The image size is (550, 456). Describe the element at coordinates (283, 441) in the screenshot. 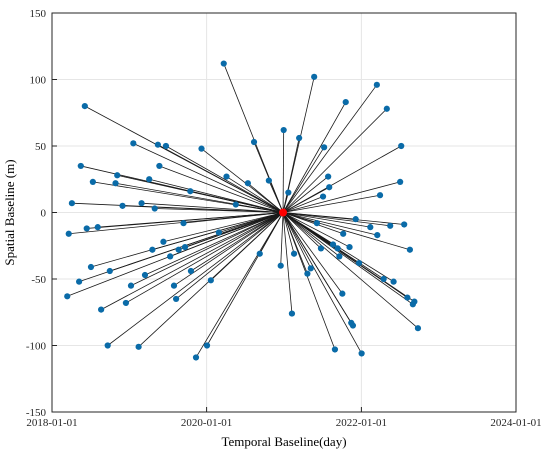

I see `x-axis-title: Temporal Baseline(day)` at that location.